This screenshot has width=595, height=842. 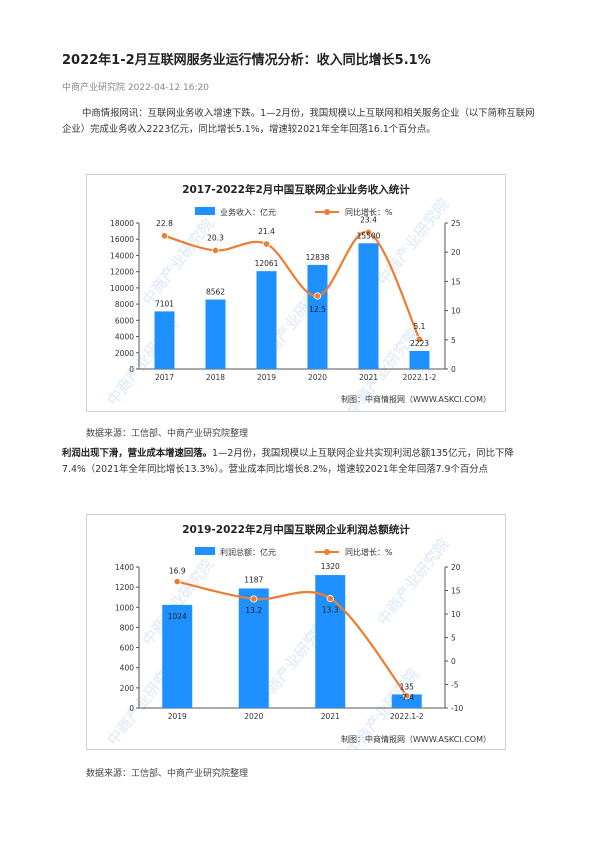 What do you see at coordinates (215, 292) in the screenshot?
I see `bar-value-label: 8562` at bounding box center [215, 292].